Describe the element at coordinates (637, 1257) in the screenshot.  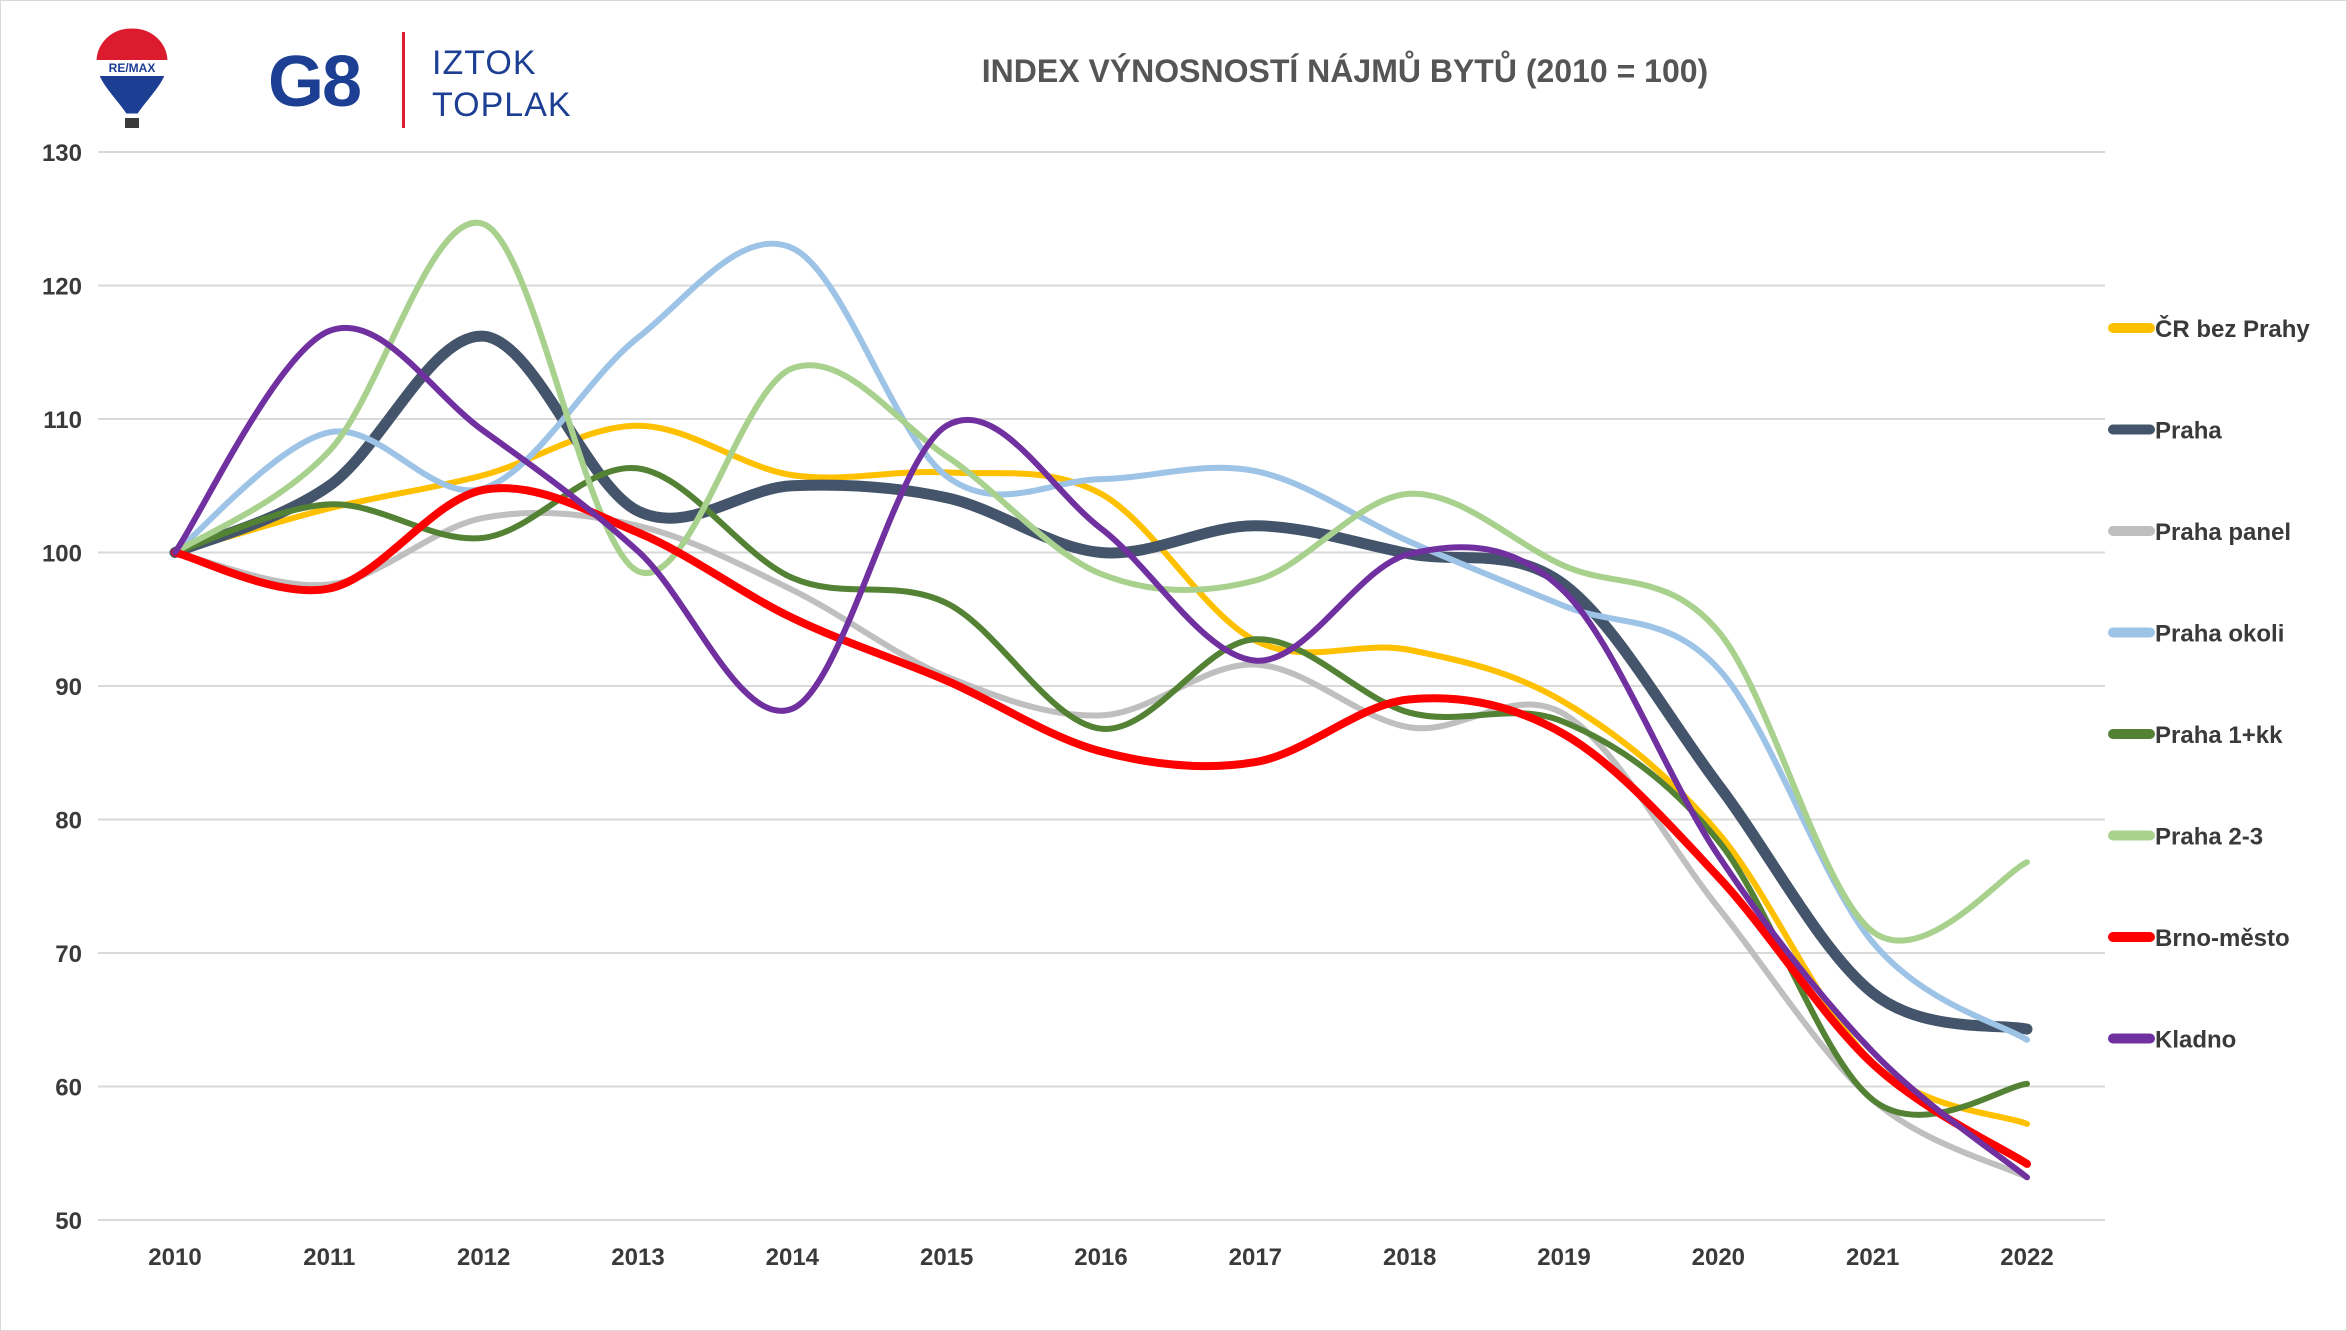
I see `x-tick-label: 2013` at that location.